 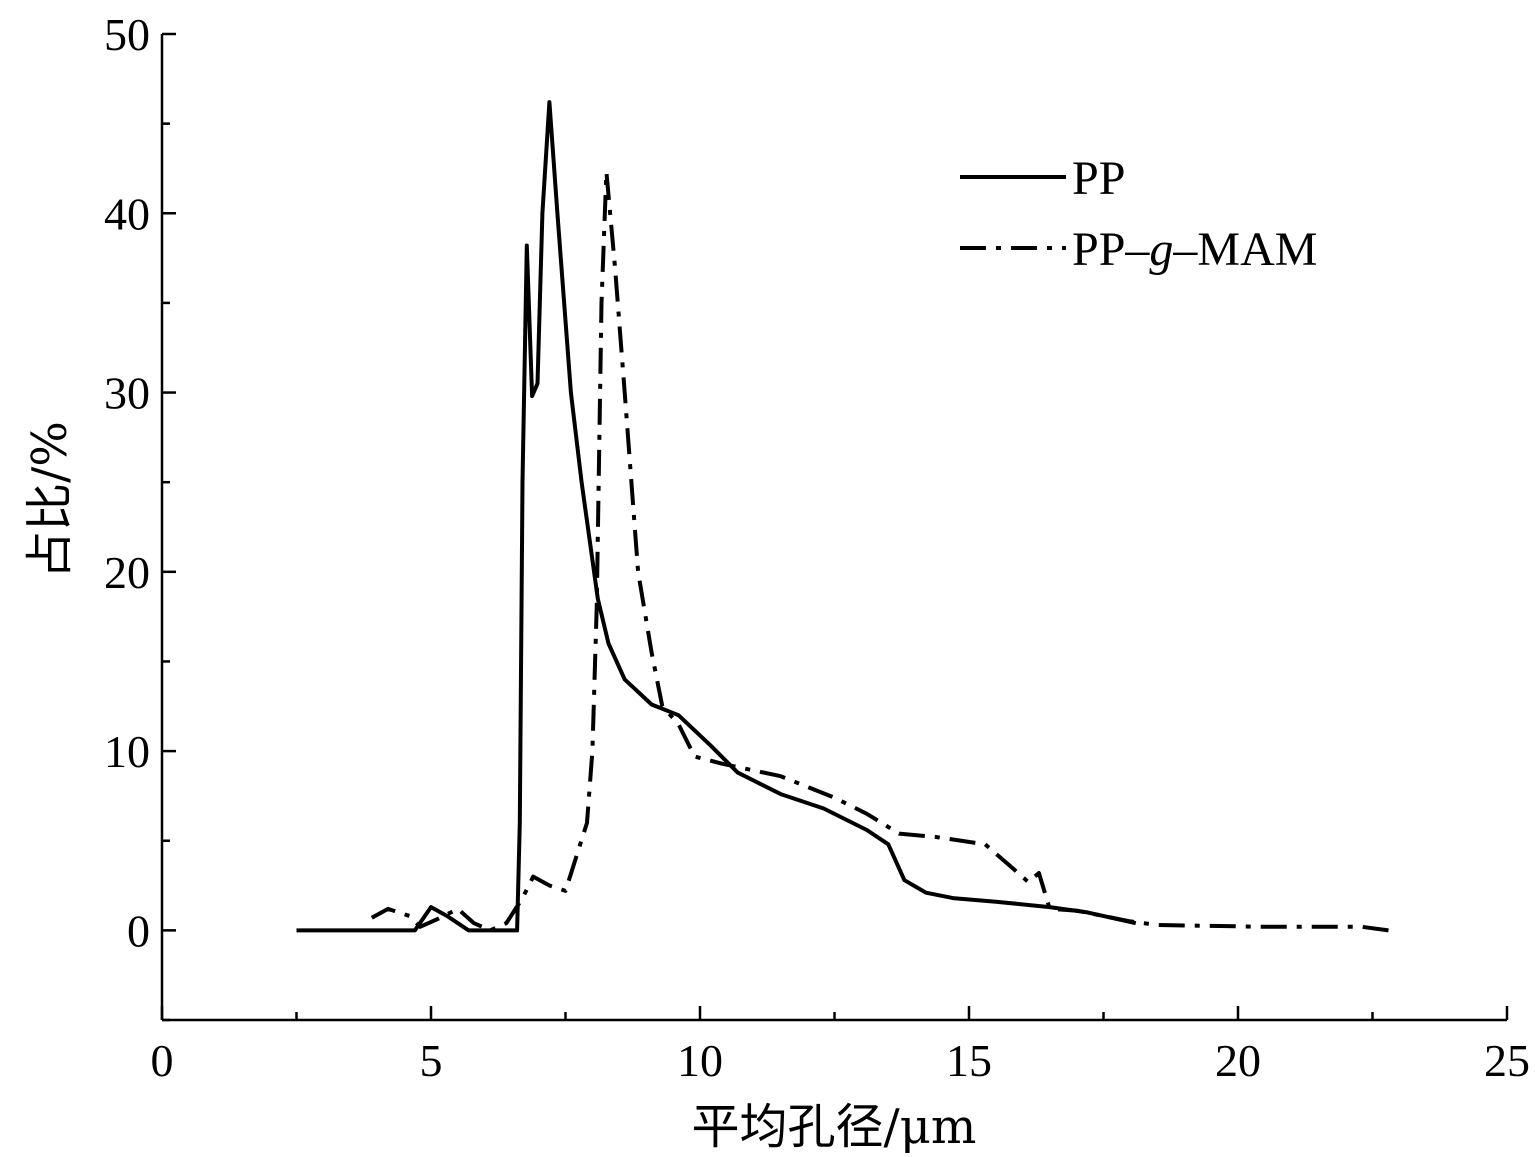 What do you see at coordinates (138, 930) in the screenshot?
I see `y-tick-label: 0` at bounding box center [138, 930].